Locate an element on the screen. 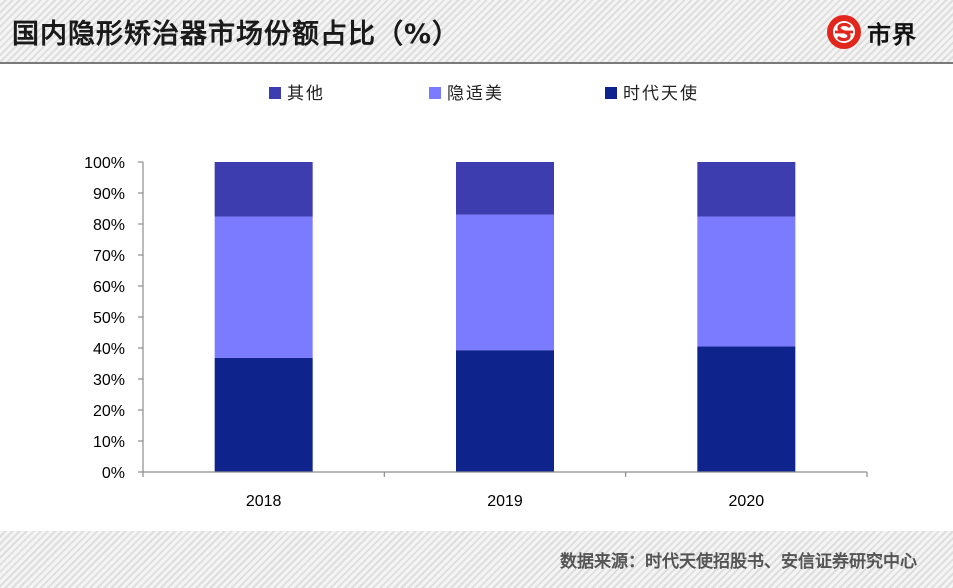 The image size is (953, 588). brand-logo: 市界 is located at coordinates (871, 32).